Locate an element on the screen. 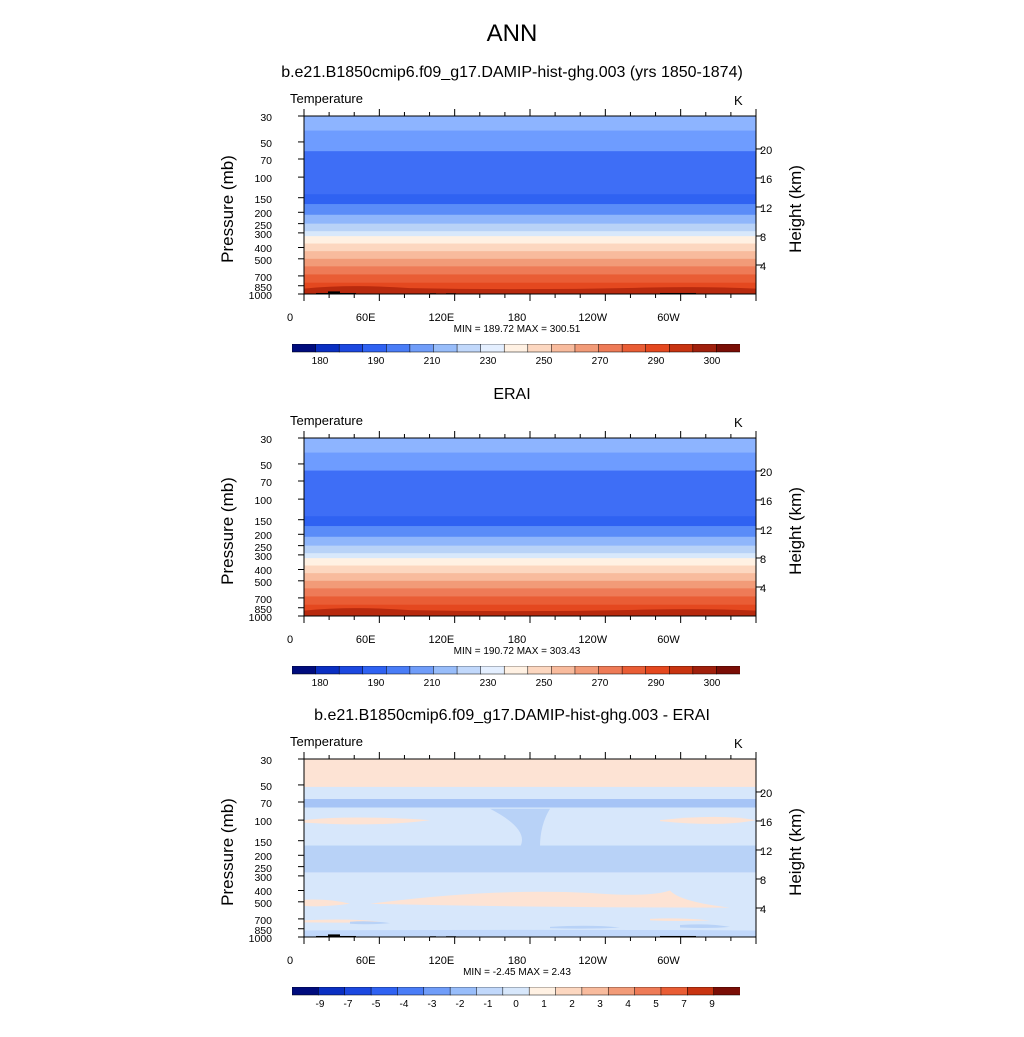 Image resolution: width=1024 pixels, height=1037 pixels. colorbar-label: 180 is located at coordinates (320, 683).